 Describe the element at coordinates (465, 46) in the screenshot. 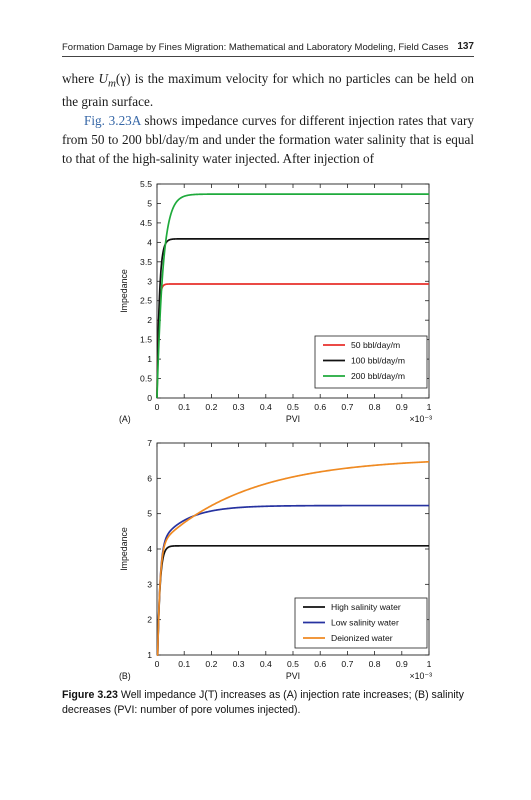

I see `page-number: 137` at that location.